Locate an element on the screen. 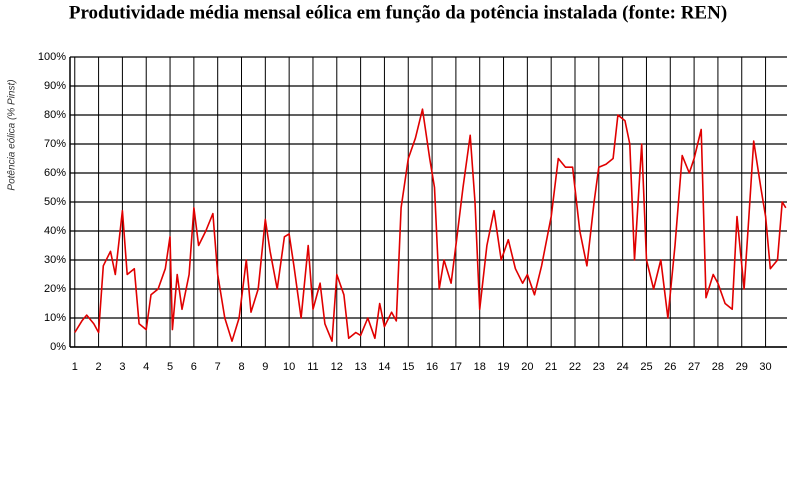 The height and width of the screenshot is (500, 800). x-tick-label: 17 is located at coordinates (456, 367).